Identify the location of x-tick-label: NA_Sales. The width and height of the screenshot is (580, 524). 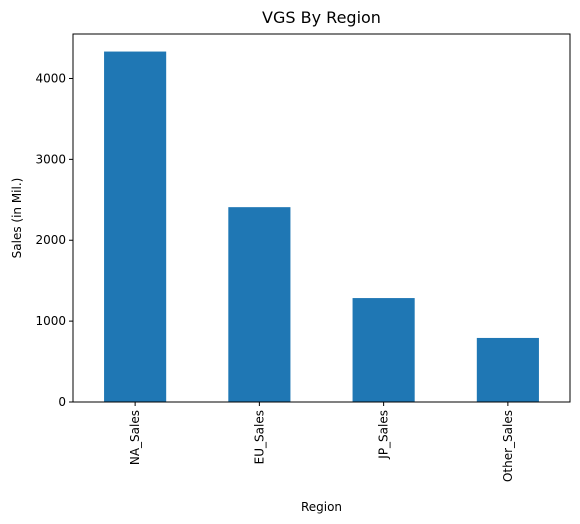
(135, 437).